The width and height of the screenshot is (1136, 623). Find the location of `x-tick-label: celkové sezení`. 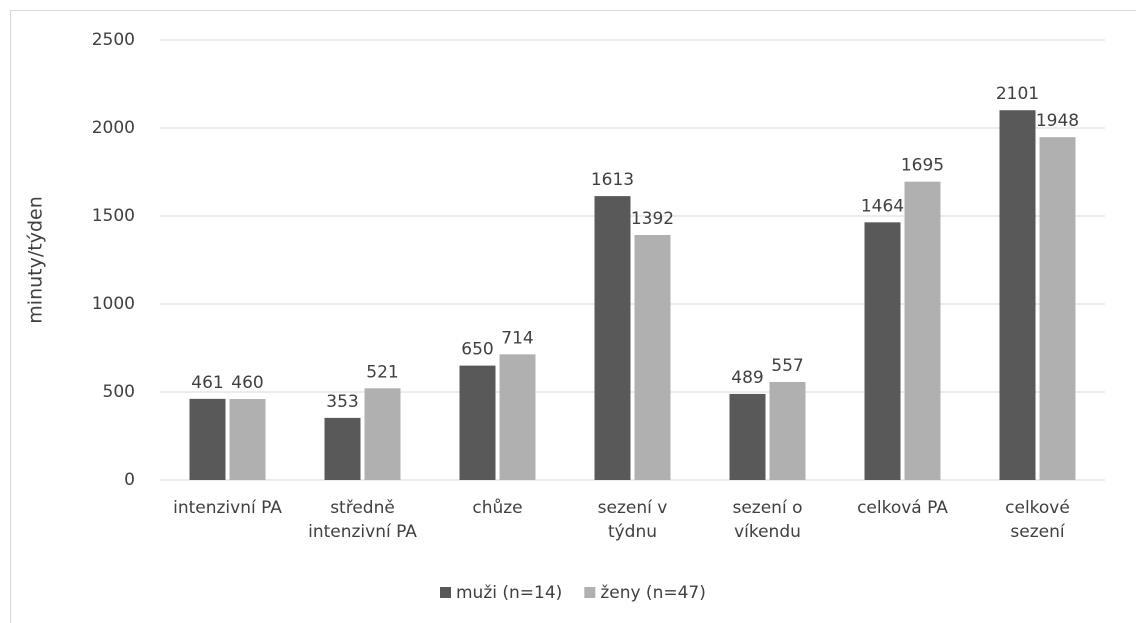

x-tick-label: celkové sezení is located at coordinates (1037, 520).